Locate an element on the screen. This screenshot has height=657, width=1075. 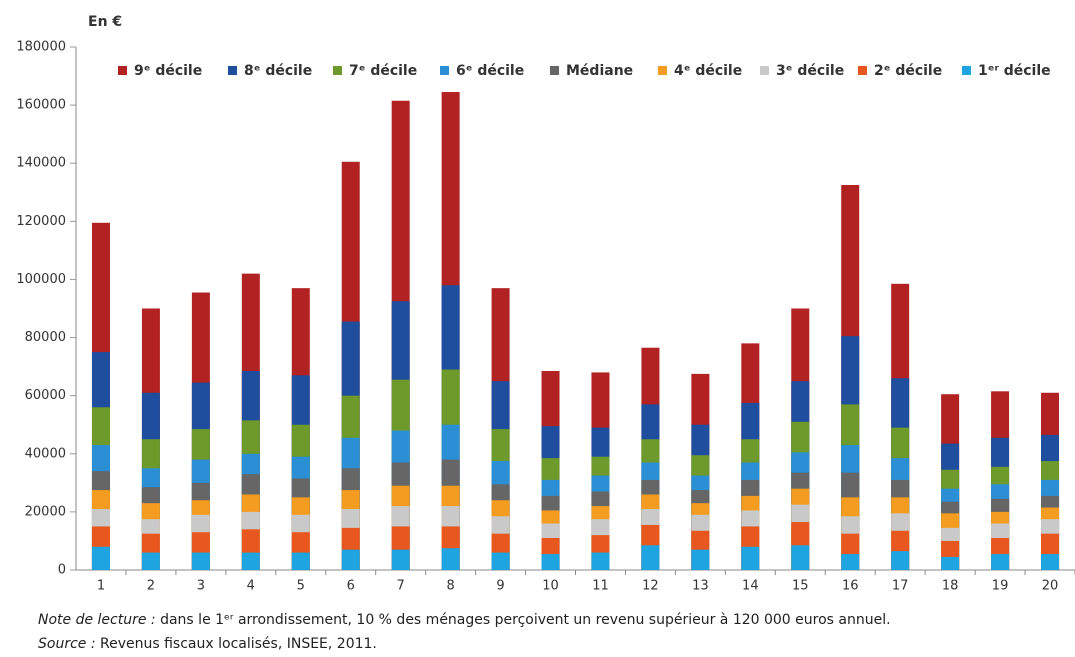
x-tick-label: 15 is located at coordinates (800, 586).